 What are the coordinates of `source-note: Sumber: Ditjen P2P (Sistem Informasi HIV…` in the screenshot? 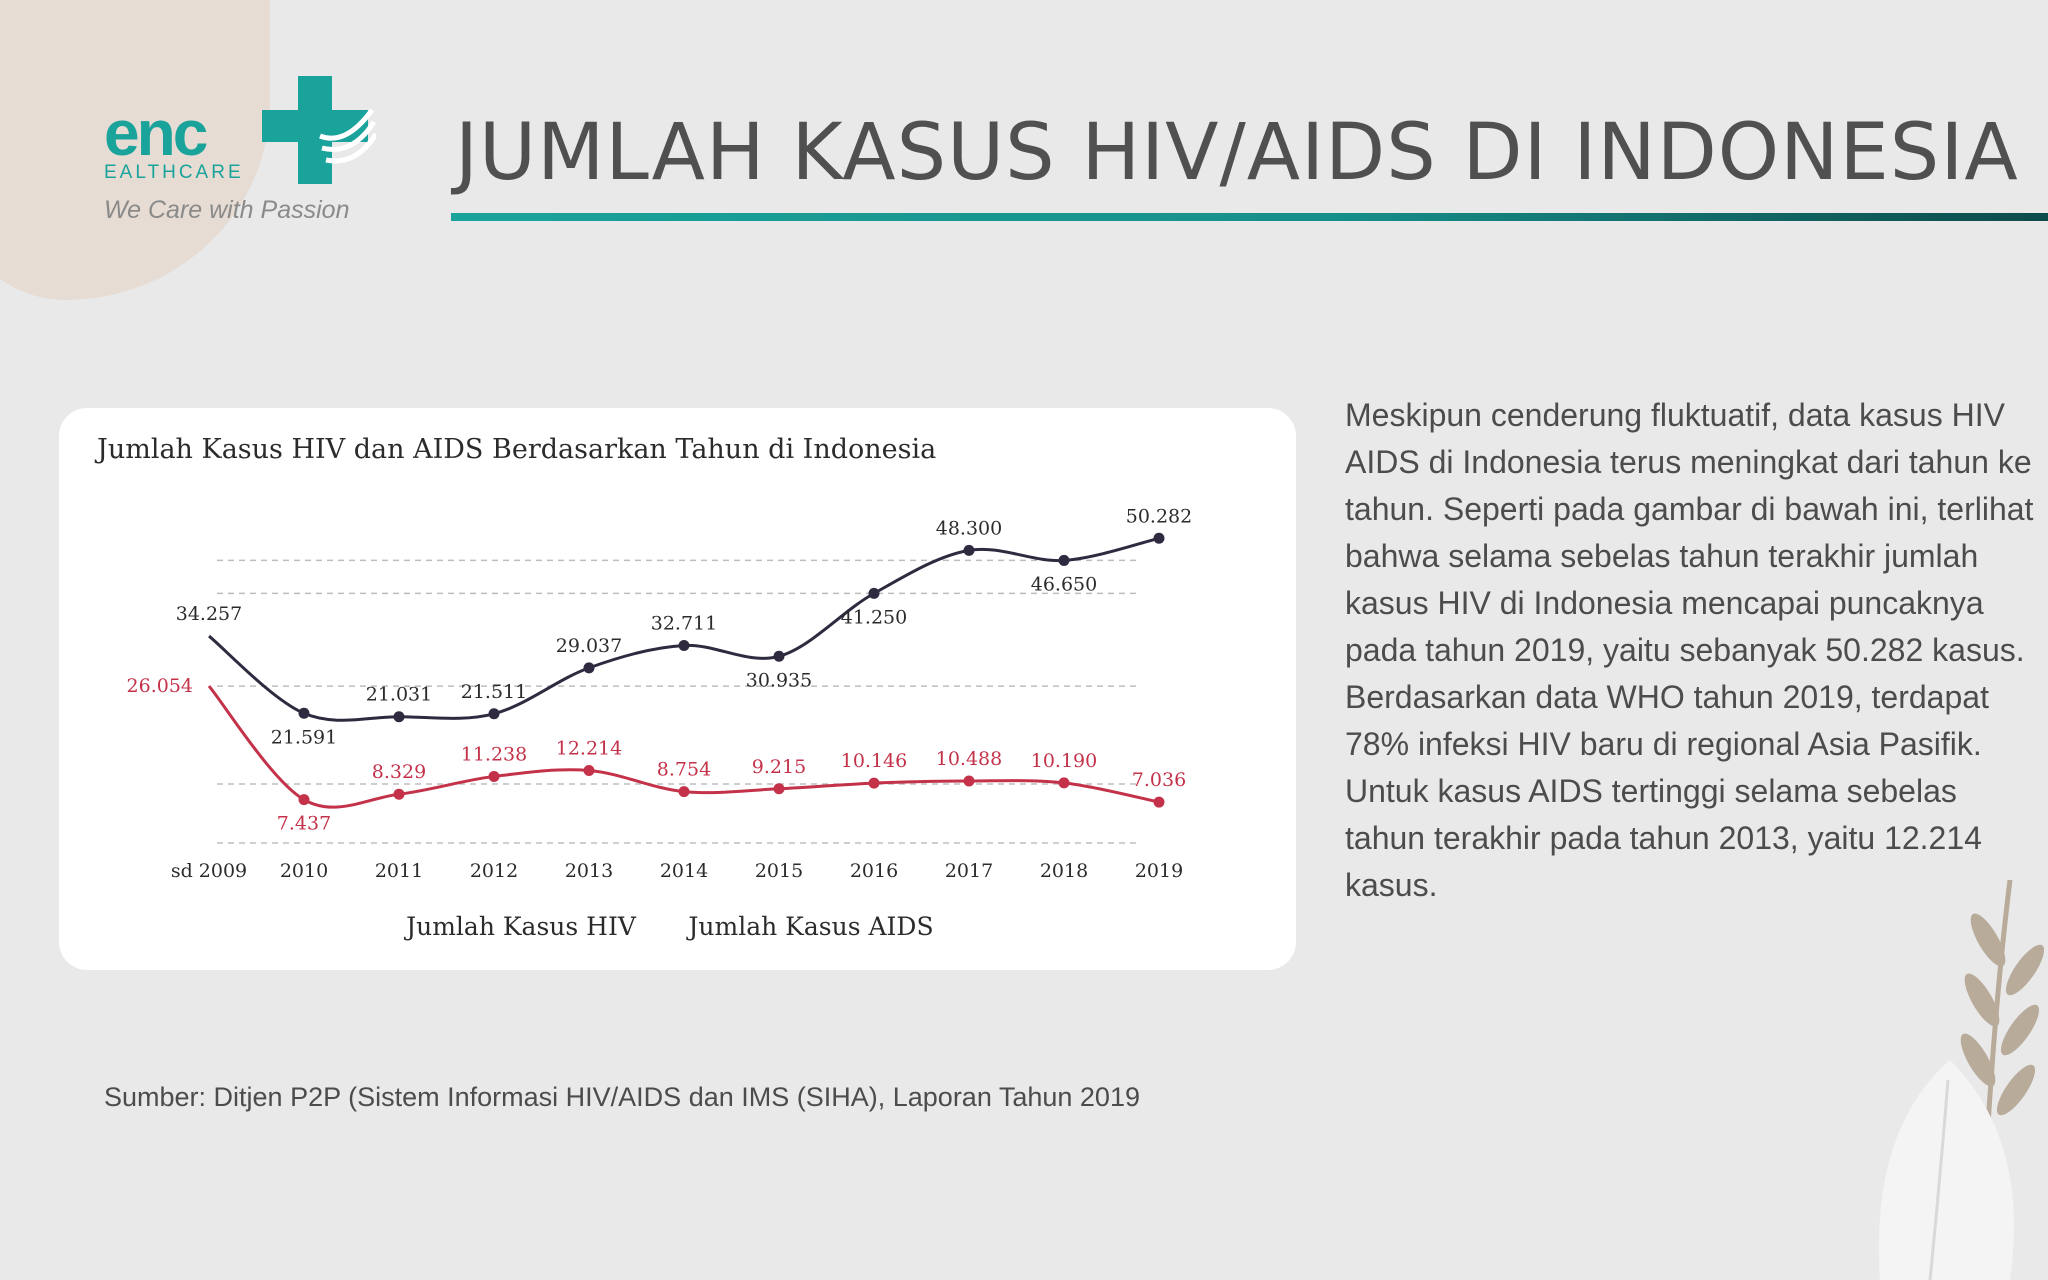 It's located at (622, 1097).